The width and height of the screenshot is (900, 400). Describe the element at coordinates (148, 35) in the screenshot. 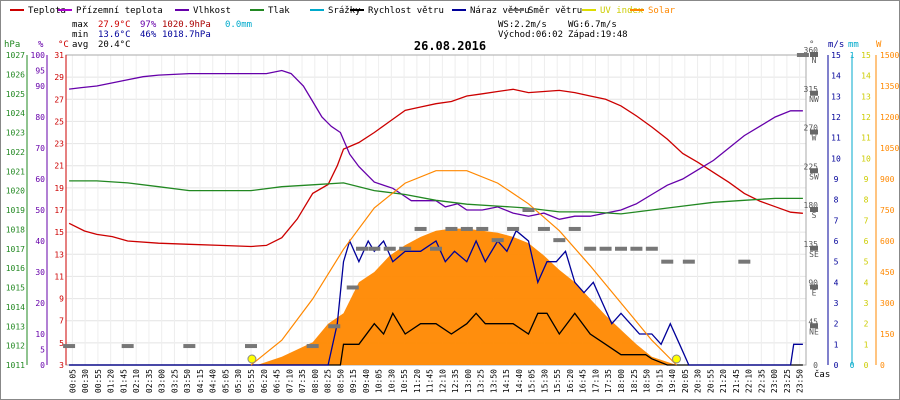

I see `stats-min-hum: 46%` at that location.